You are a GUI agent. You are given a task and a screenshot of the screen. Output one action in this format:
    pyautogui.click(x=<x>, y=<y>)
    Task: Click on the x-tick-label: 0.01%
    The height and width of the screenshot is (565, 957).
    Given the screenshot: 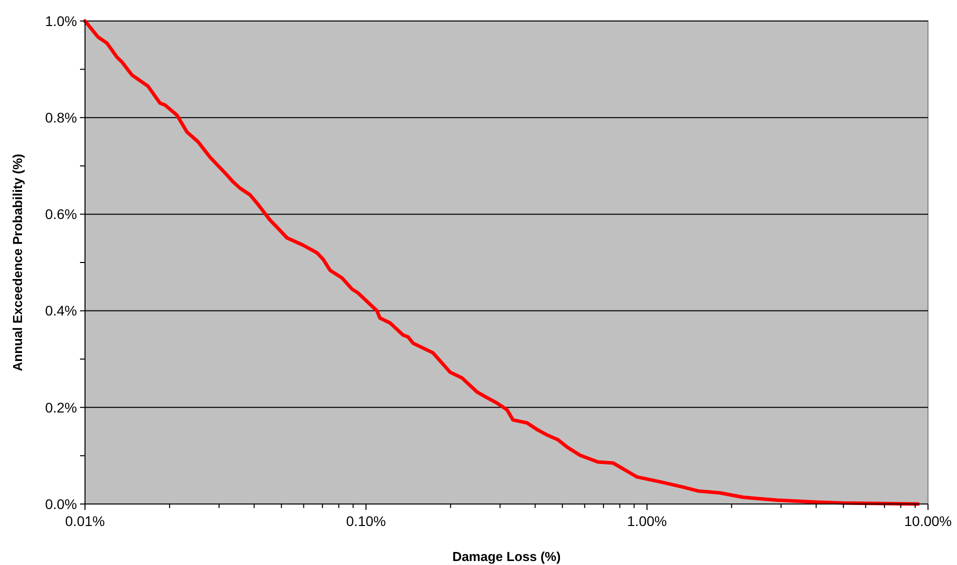 What is the action you would take?
    pyautogui.click(x=85, y=521)
    